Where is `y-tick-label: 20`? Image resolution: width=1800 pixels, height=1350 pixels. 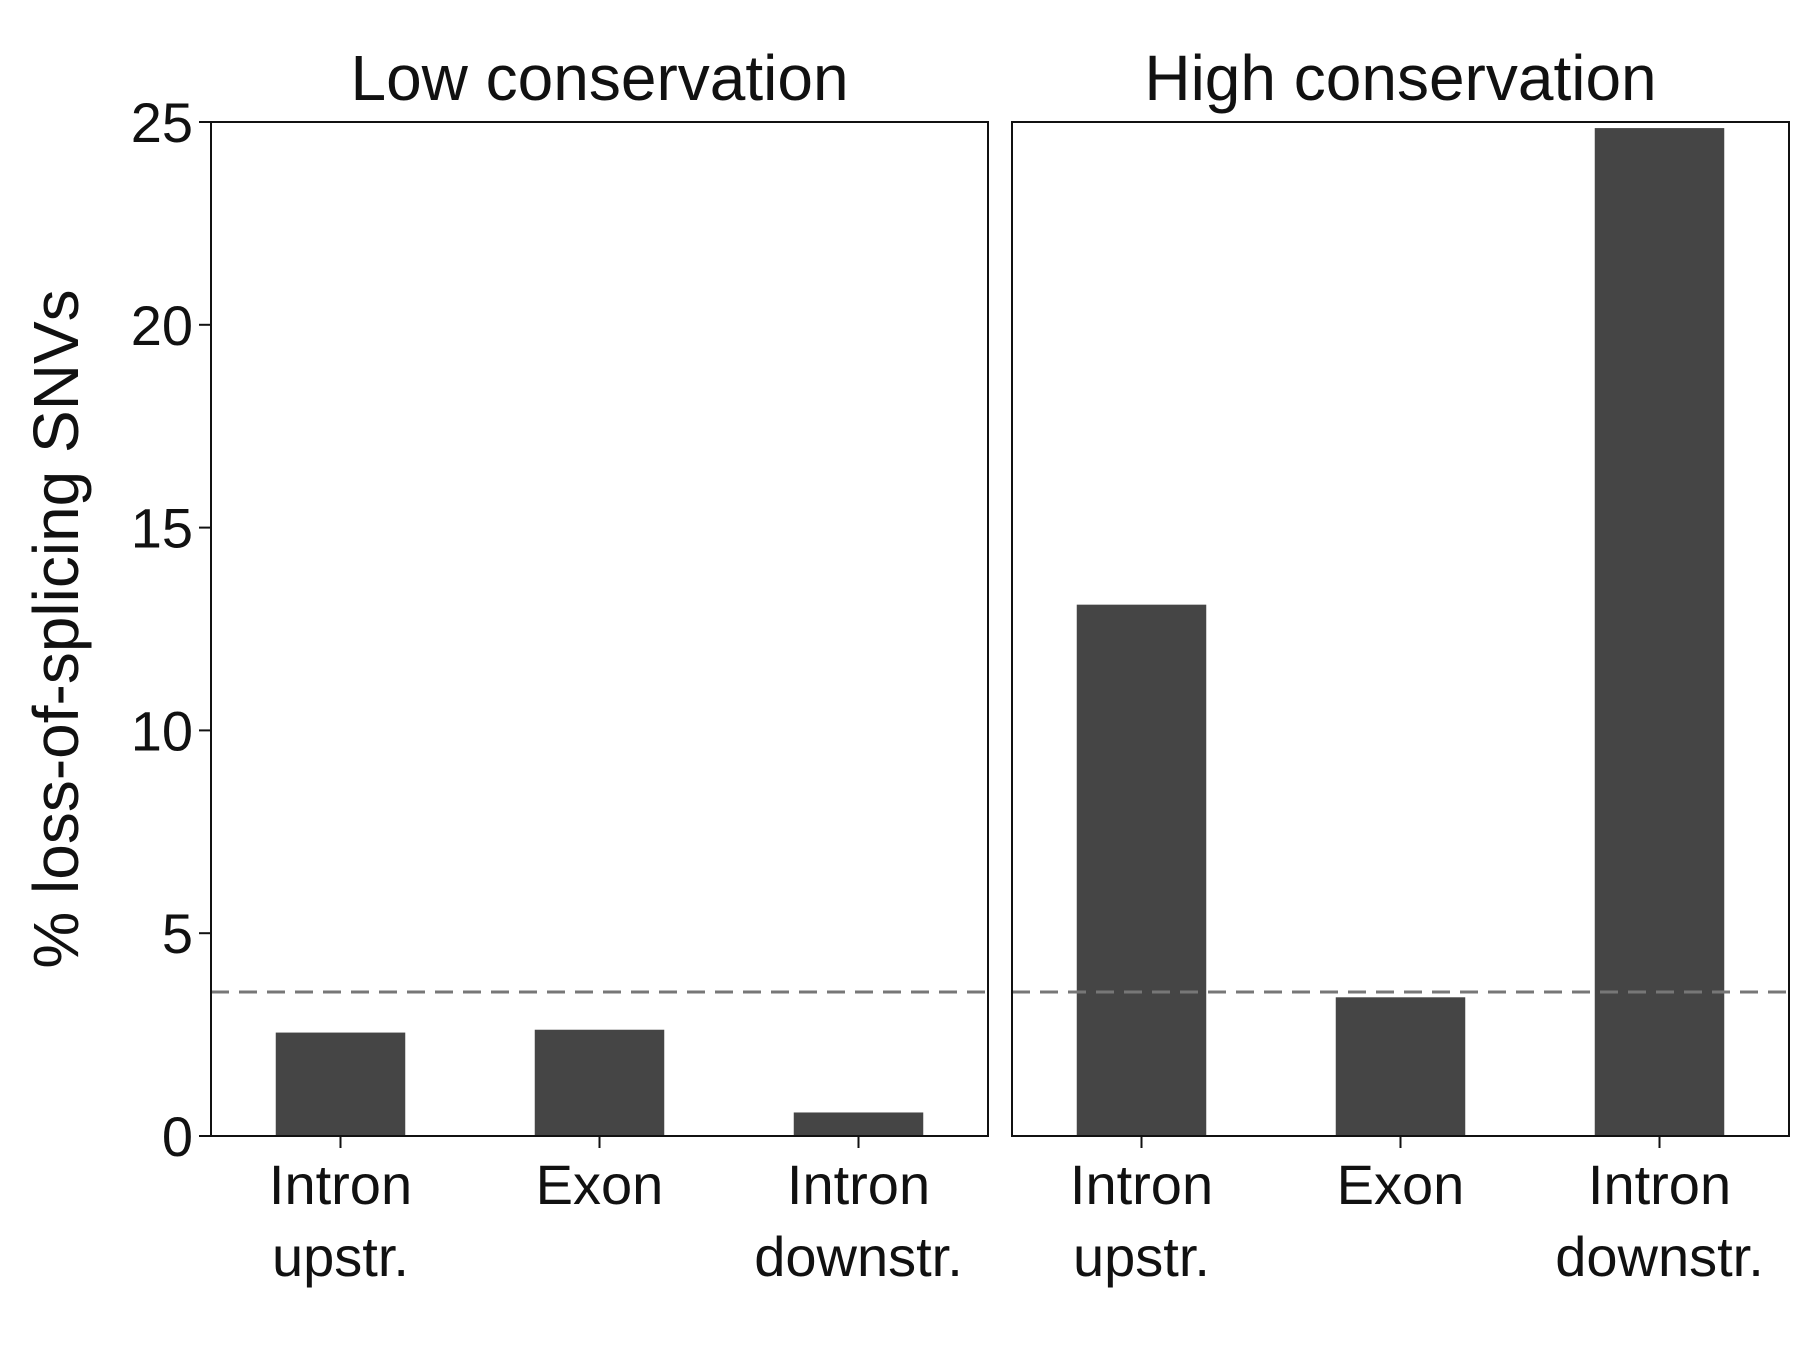
y-tick-label: 20 is located at coordinates (162, 325).